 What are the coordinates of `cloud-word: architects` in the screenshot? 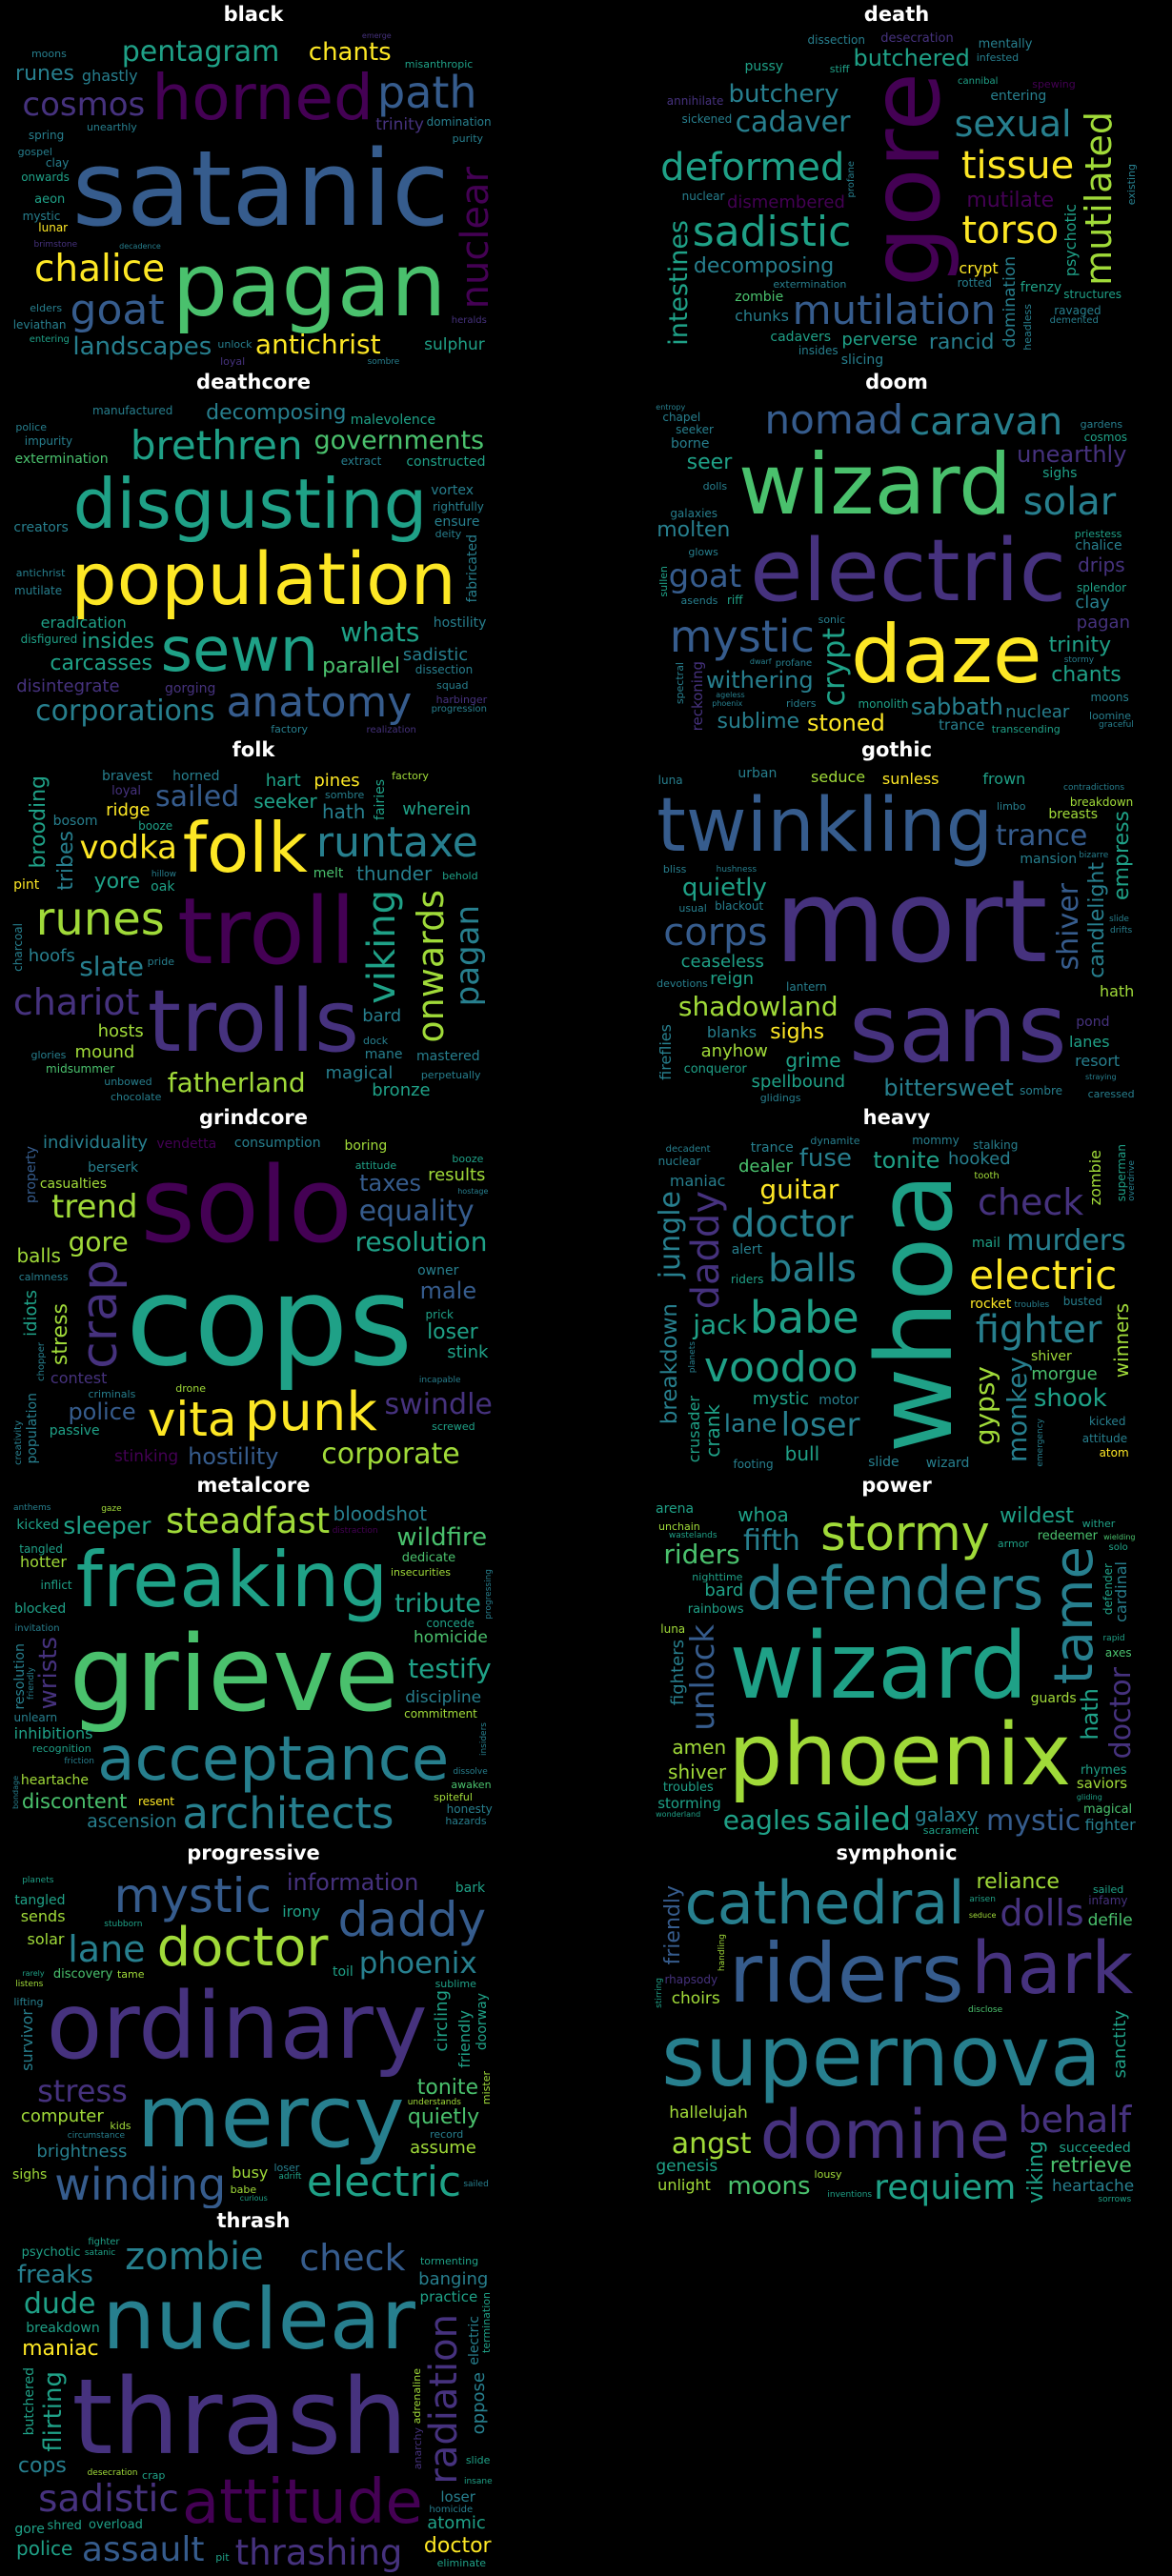 It's located at (288, 1814).